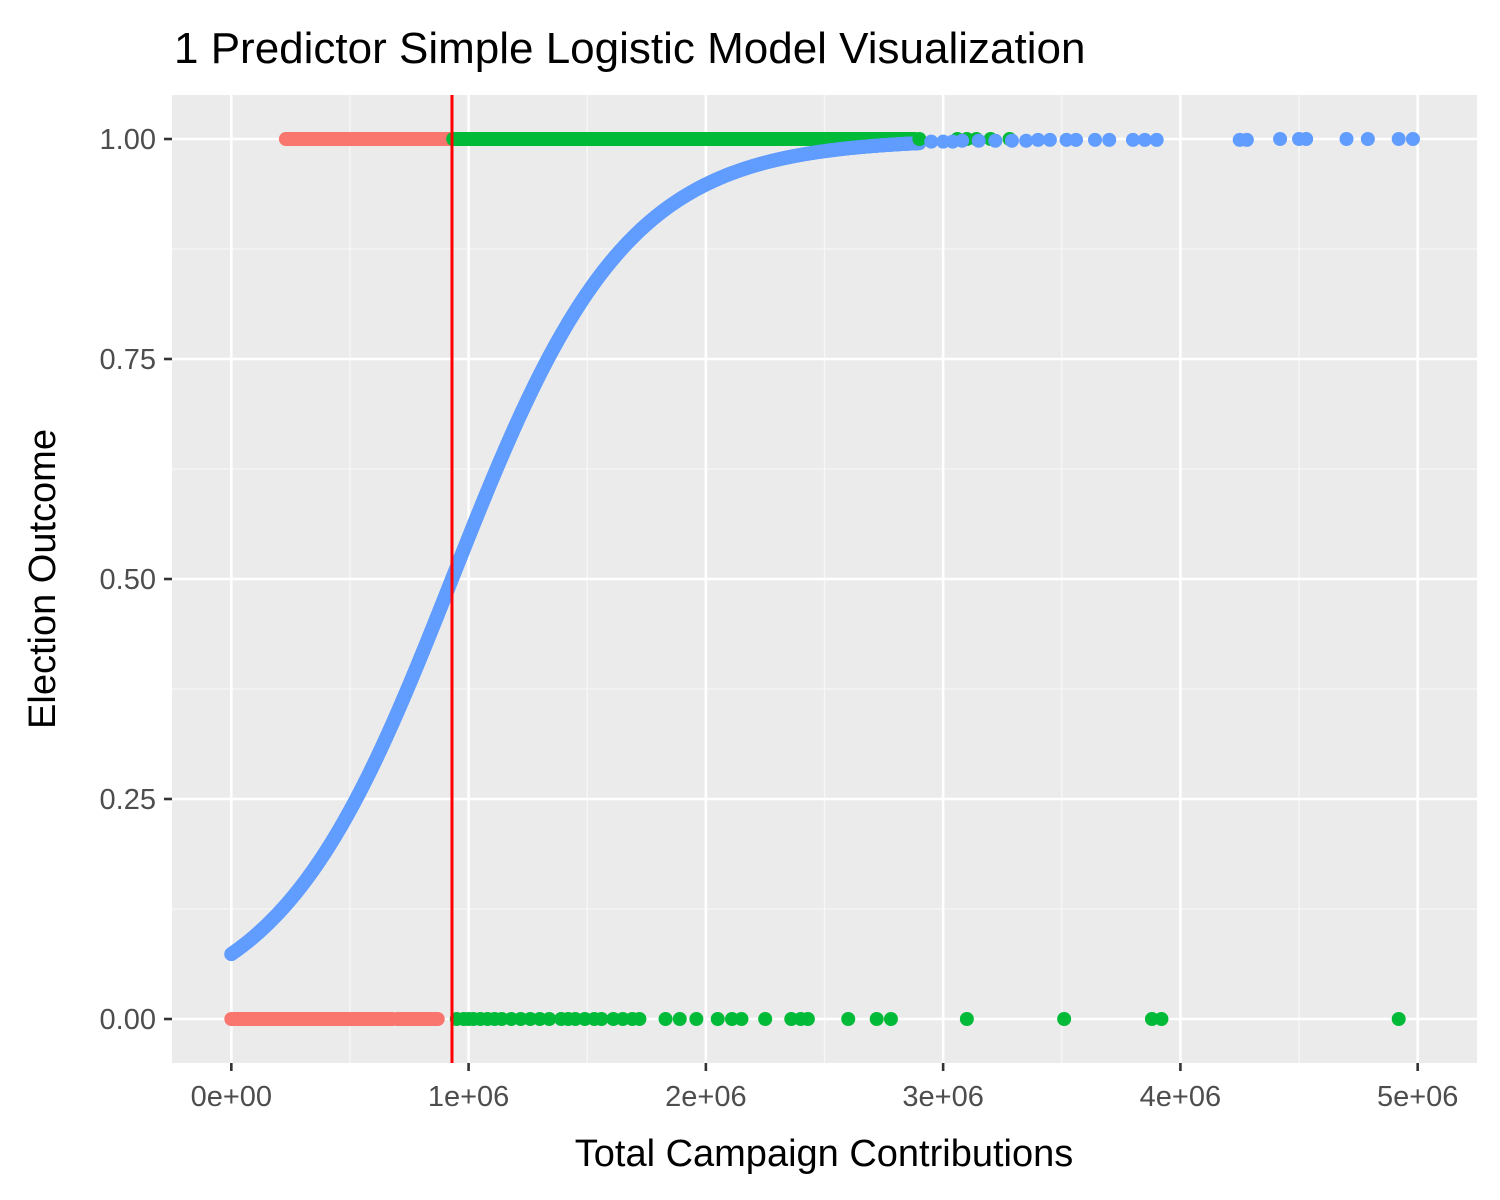 The height and width of the screenshot is (1200, 1500). What do you see at coordinates (1417, 1097) in the screenshot?
I see `x-tick-label: 5e+06` at bounding box center [1417, 1097].